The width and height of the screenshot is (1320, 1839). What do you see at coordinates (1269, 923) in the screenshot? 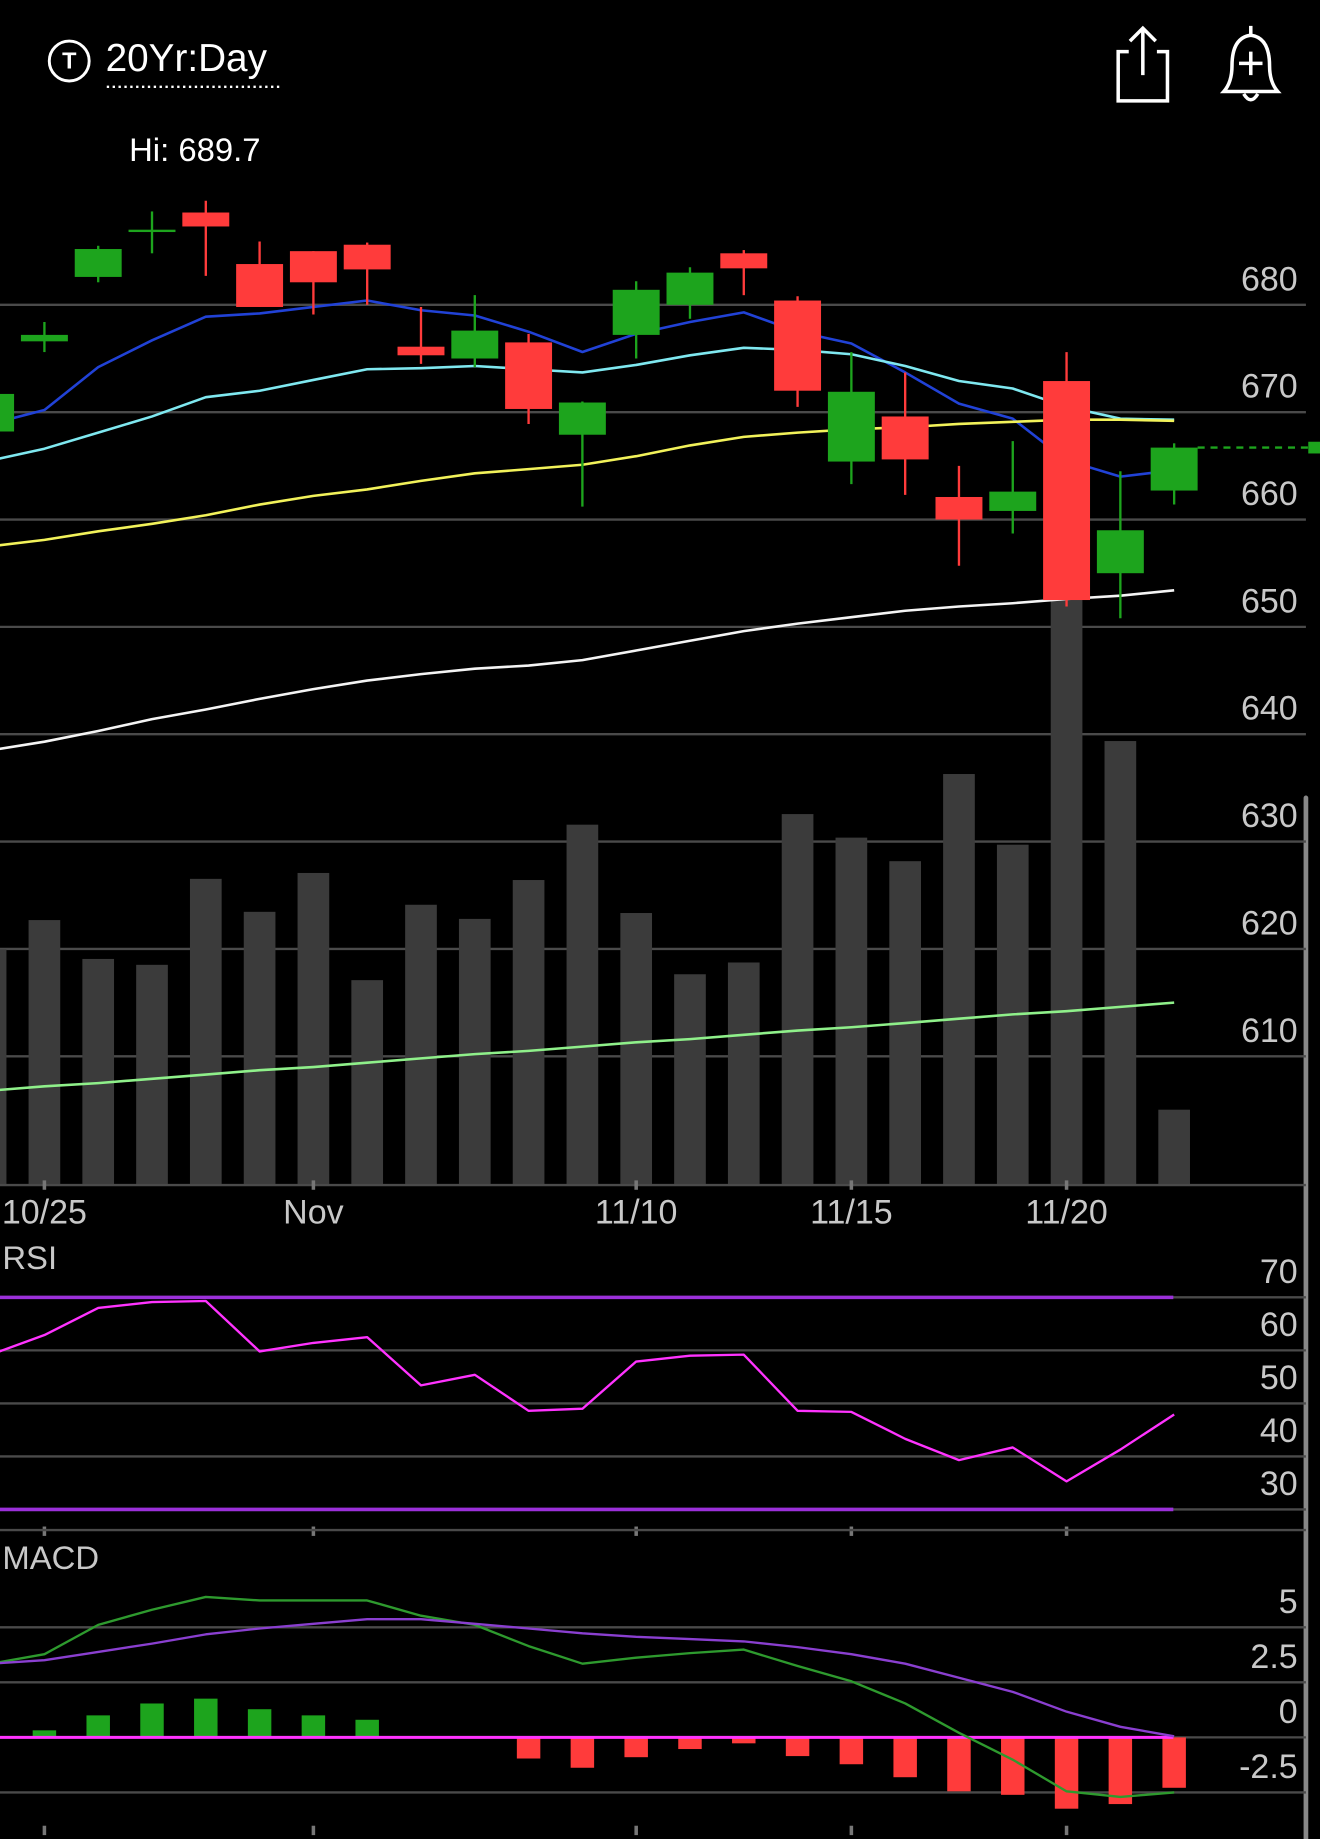
I see `y-tick-label: 620` at bounding box center [1269, 923].